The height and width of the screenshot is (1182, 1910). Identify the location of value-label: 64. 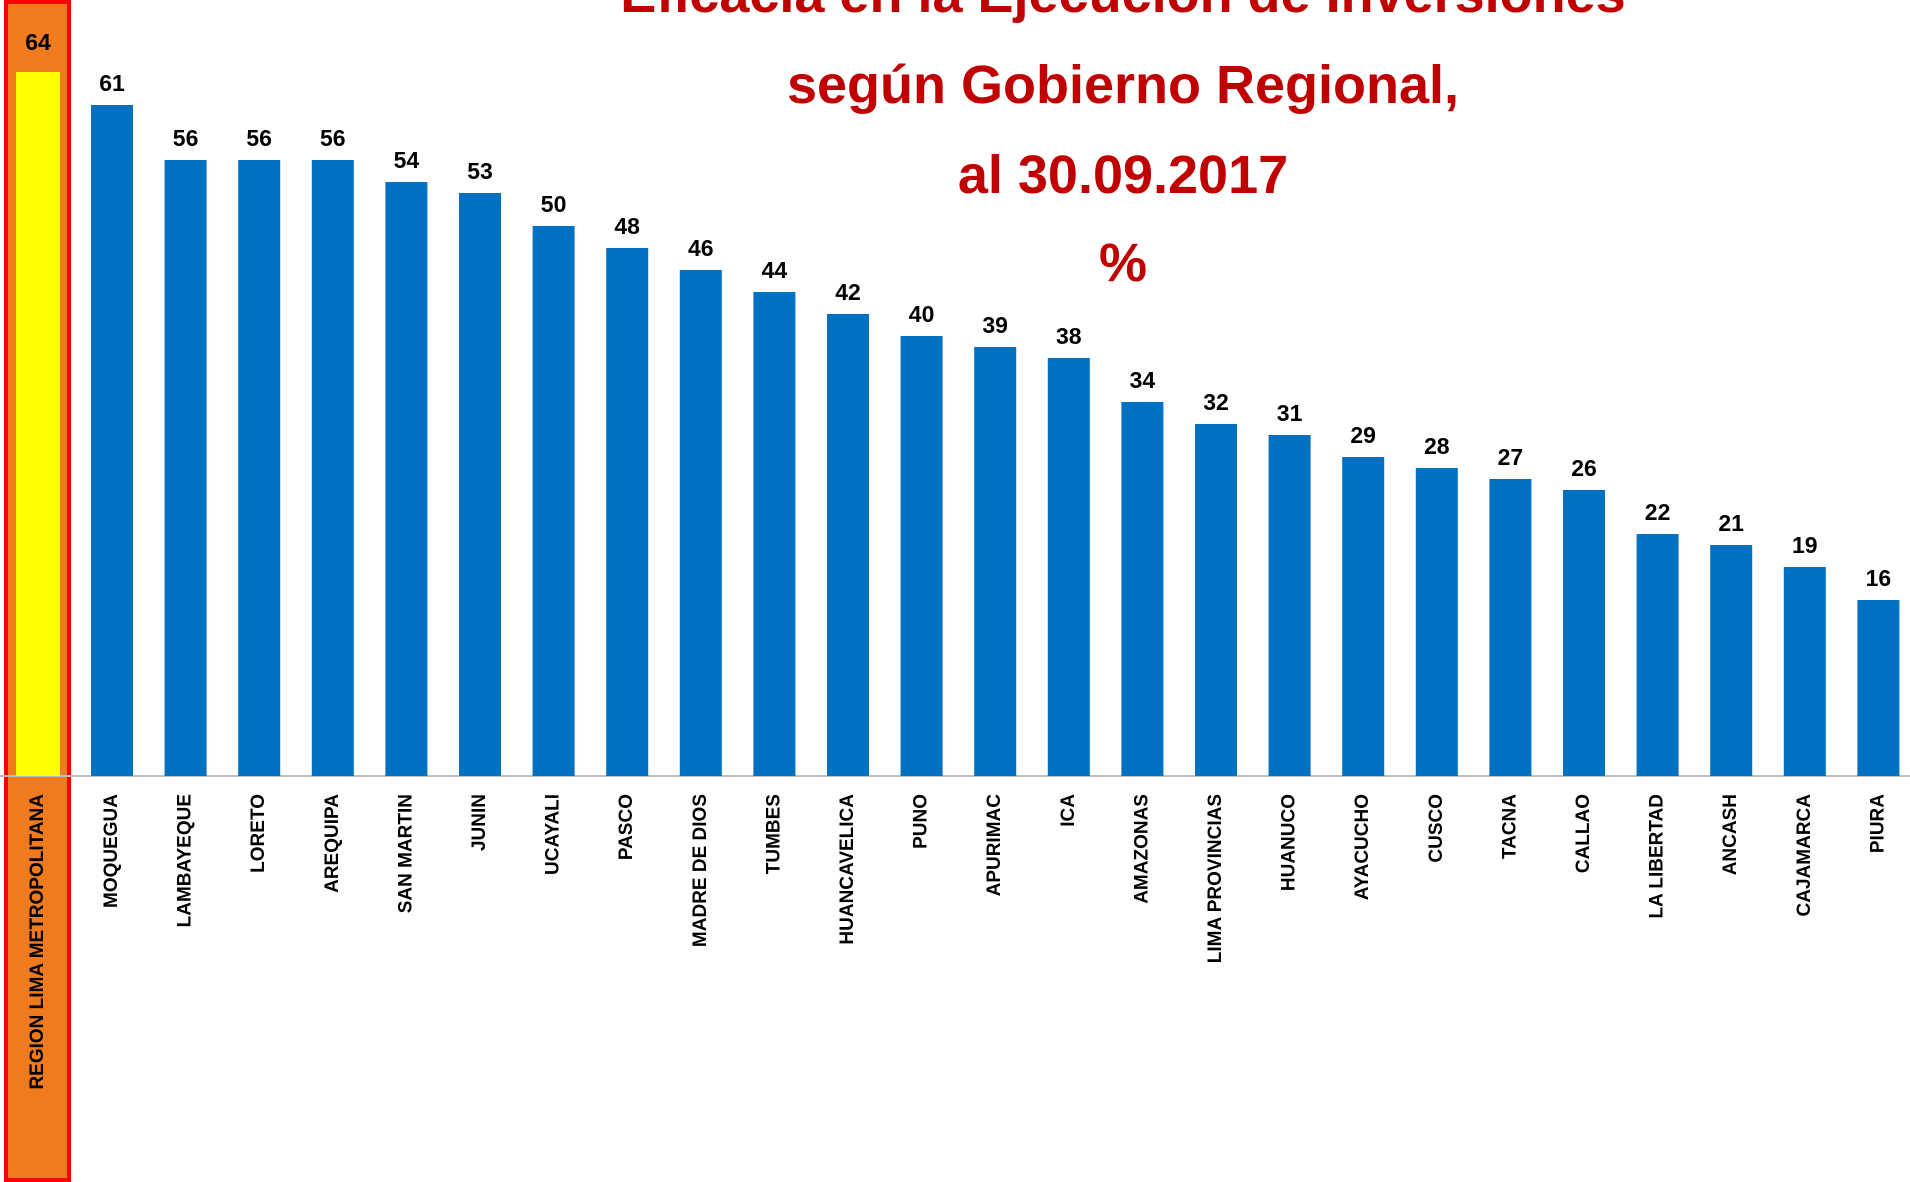
(38, 42).